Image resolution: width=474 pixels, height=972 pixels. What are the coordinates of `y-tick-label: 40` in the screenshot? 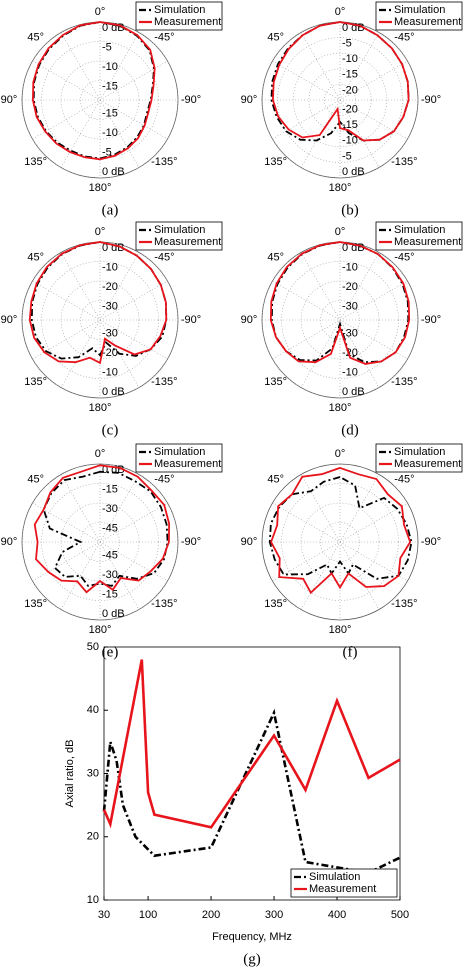 It's located at (93, 710).